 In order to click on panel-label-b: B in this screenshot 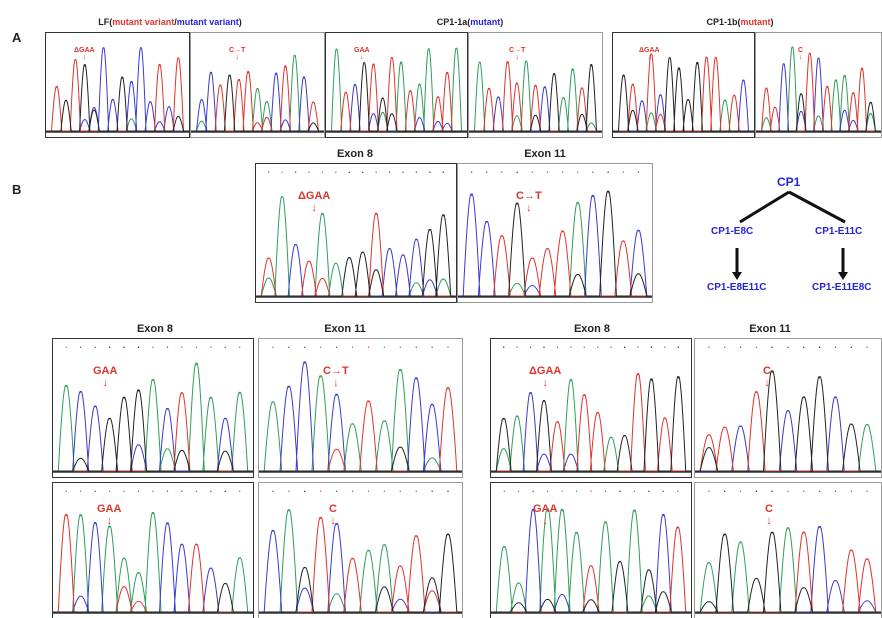, I will do `click(17, 189)`.